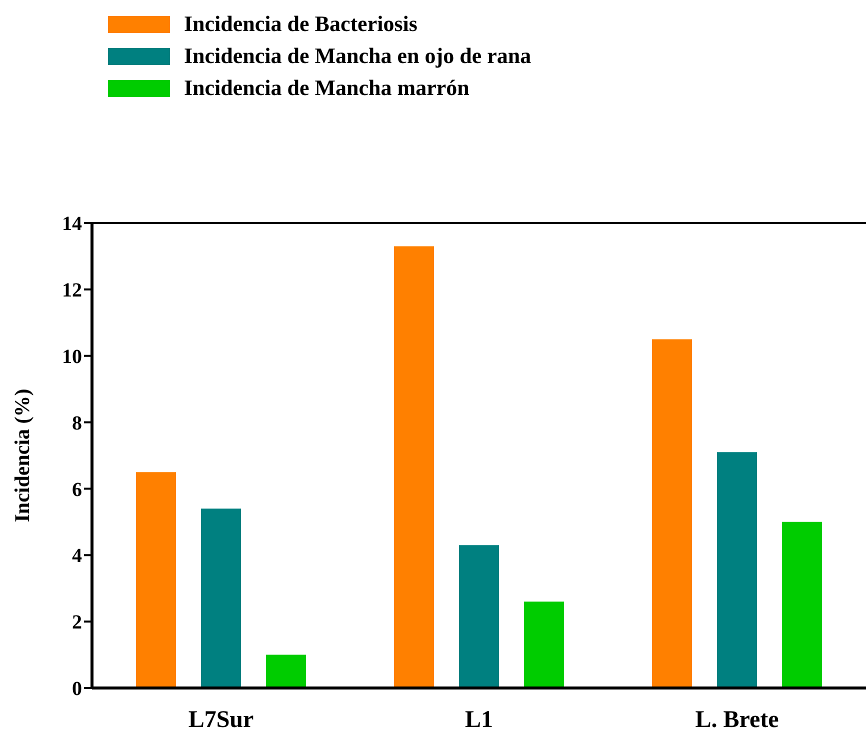 This screenshot has width=866, height=744. I want to click on y-tick-label: 8, so click(77, 423).